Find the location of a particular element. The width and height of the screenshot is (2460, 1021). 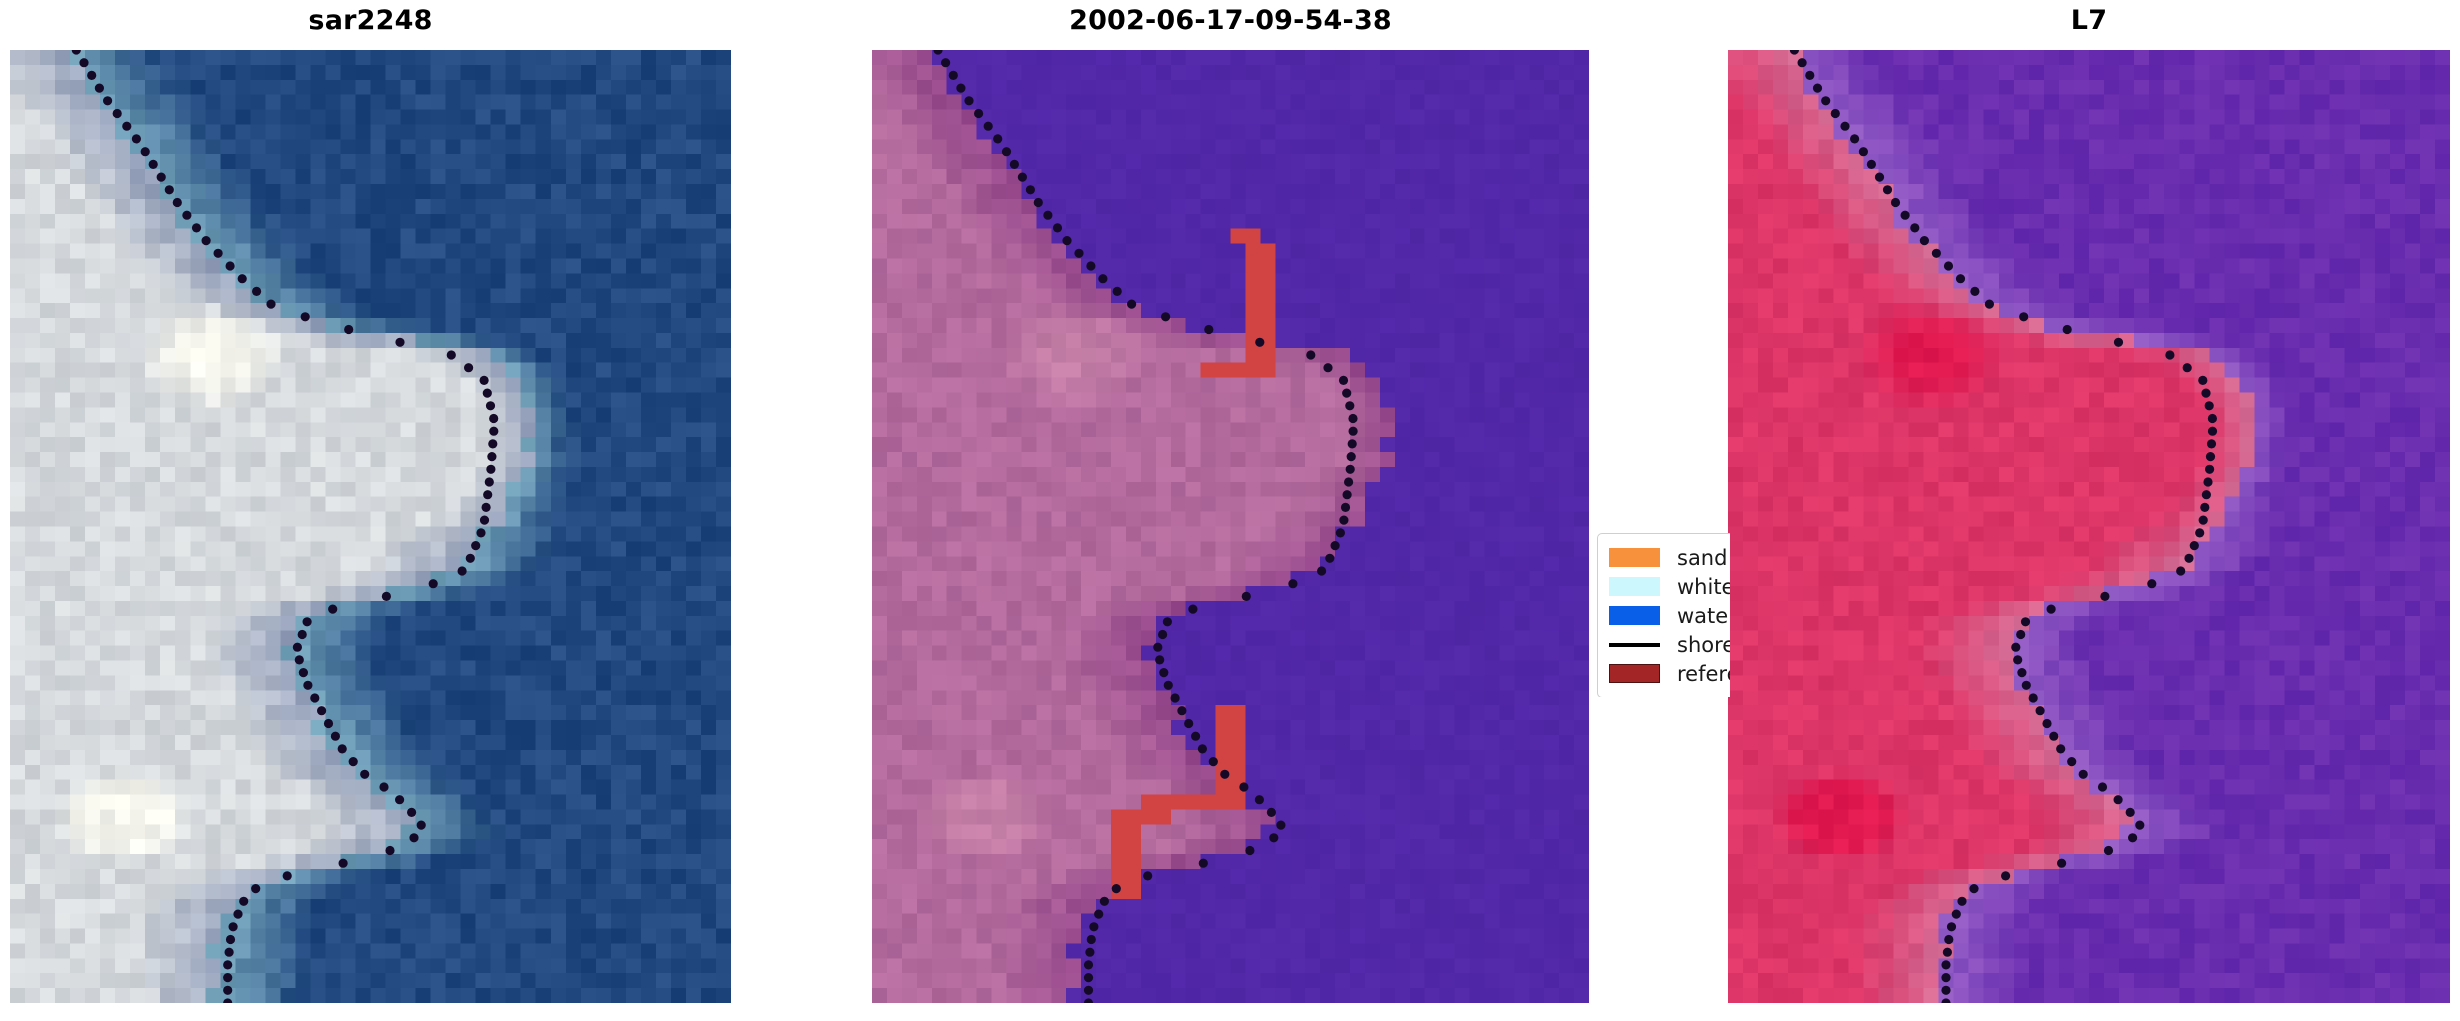

sand-swatch-icon is located at coordinates (1634, 557).